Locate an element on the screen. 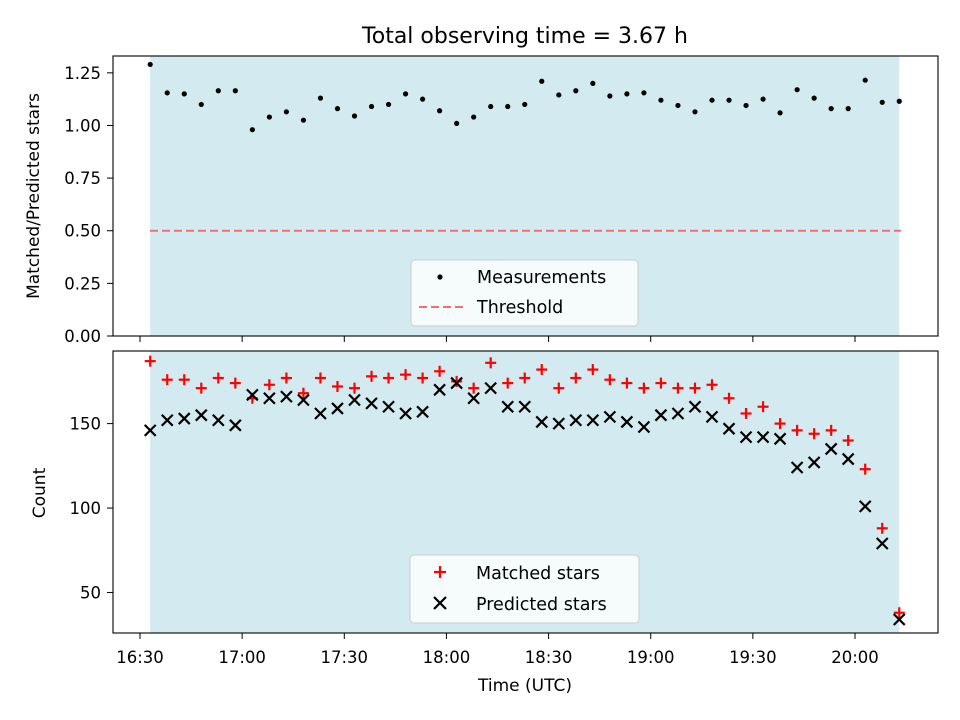 This screenshot has height=720, width=960. x-tick-label: 19:00 is located at coordinates (651, 657).